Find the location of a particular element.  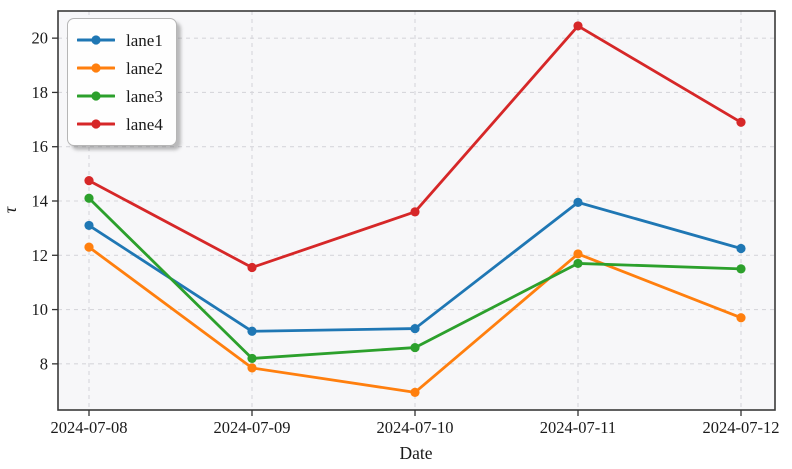

y-tick-label: 14 is located at coordinates (40, 201).